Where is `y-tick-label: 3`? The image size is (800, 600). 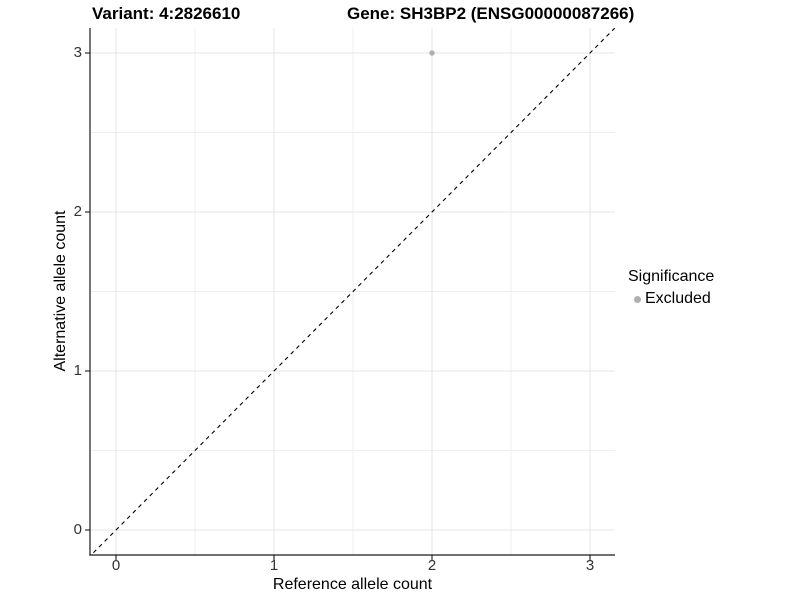
y-tick-label: 3 is located at coordinates (77, 52).